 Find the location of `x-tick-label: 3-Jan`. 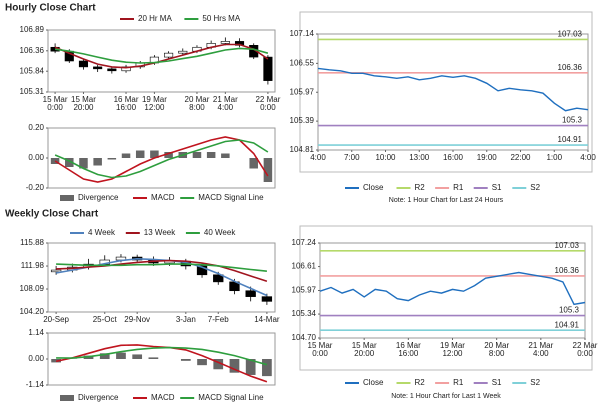

x-tick-label: 3-Jan is located at coordinates (186, 319).